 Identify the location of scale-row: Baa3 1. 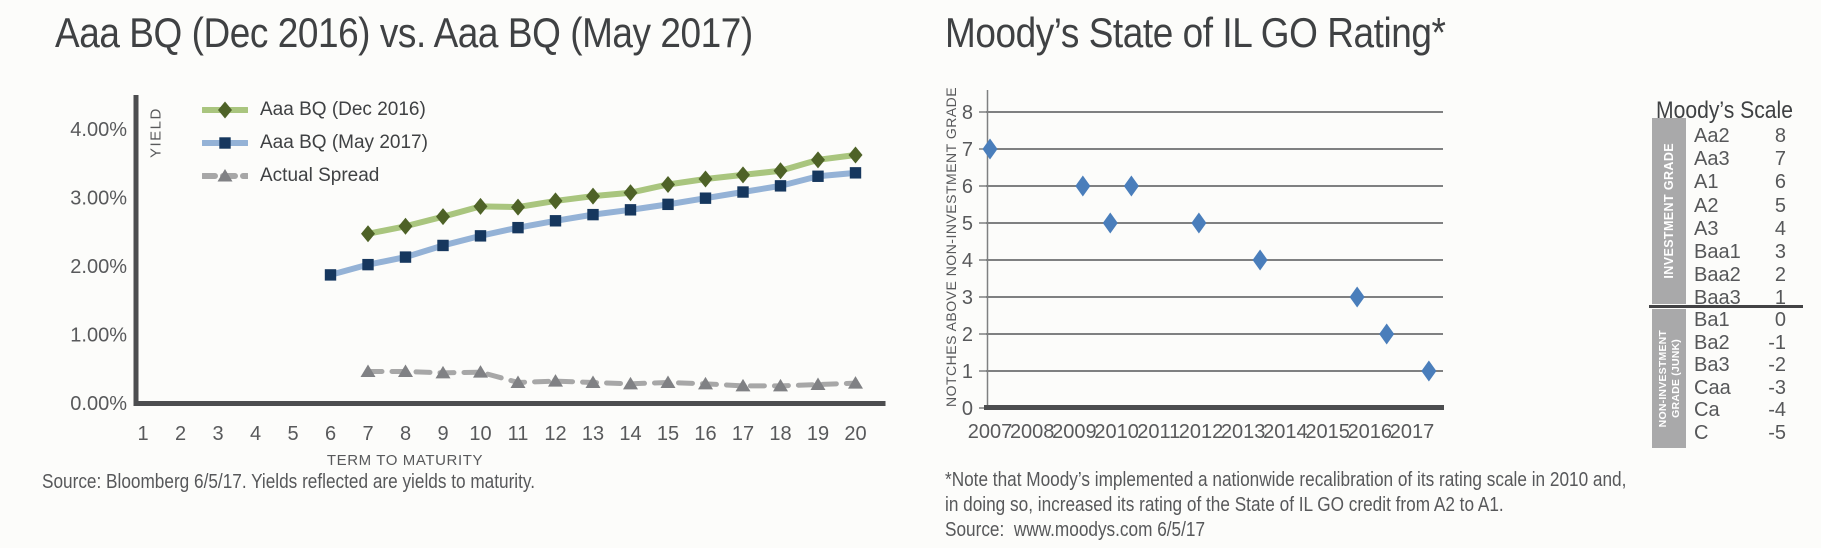
(1740, 299).